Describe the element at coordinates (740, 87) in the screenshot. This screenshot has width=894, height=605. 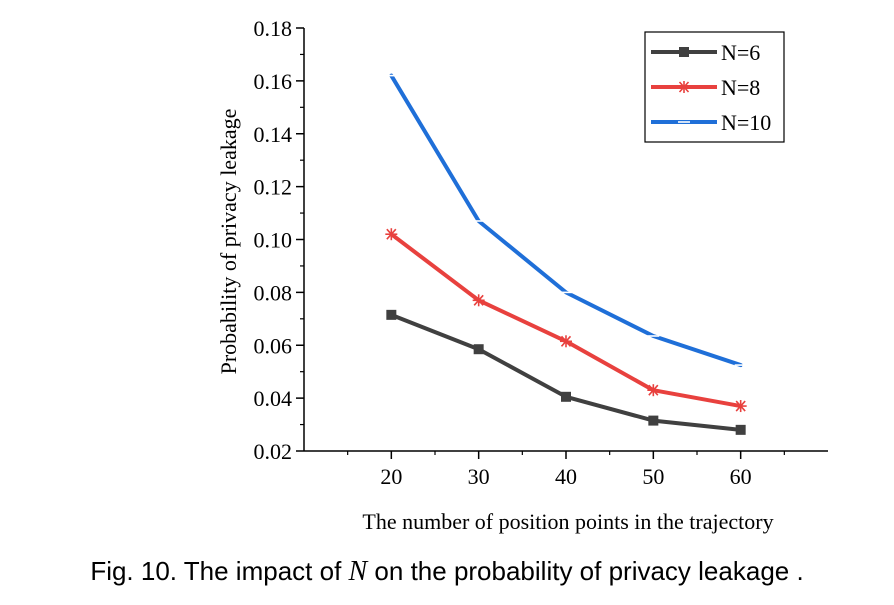
I see `legend-label-n-8: N=8` at that location.